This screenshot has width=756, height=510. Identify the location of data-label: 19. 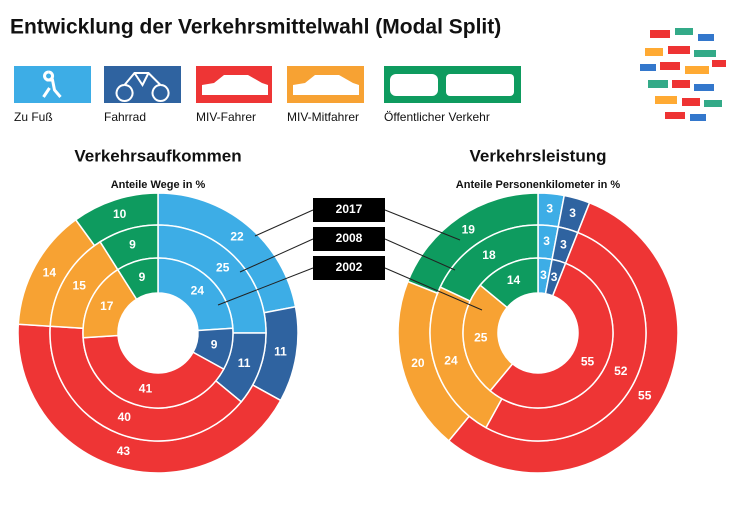
(469, 230).